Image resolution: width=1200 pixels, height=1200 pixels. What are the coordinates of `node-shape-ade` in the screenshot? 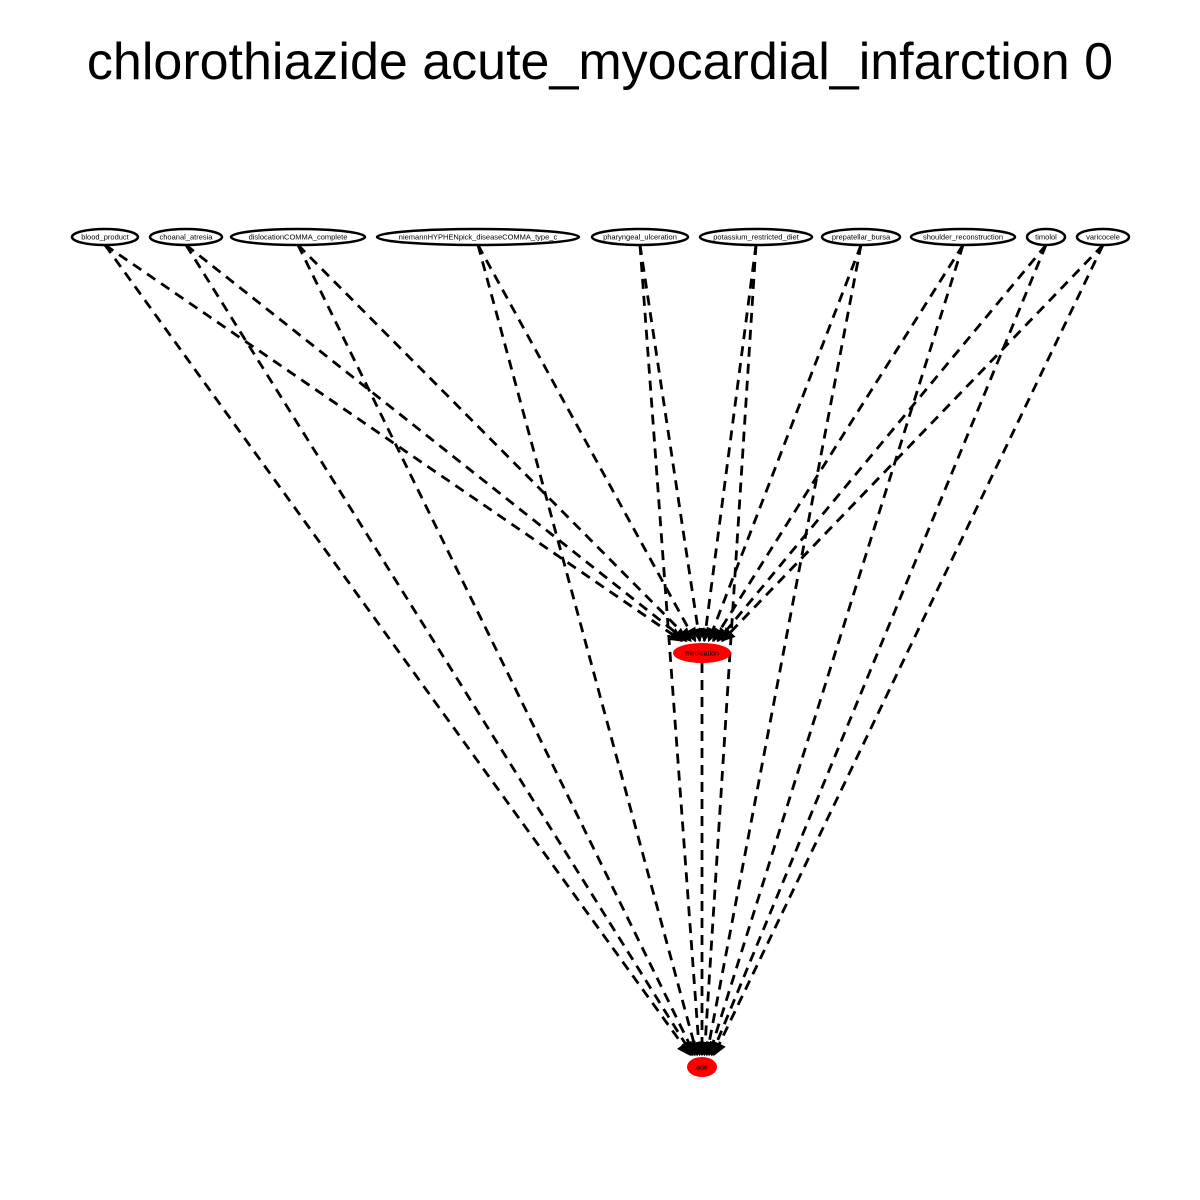 It's located at (702, 1067).